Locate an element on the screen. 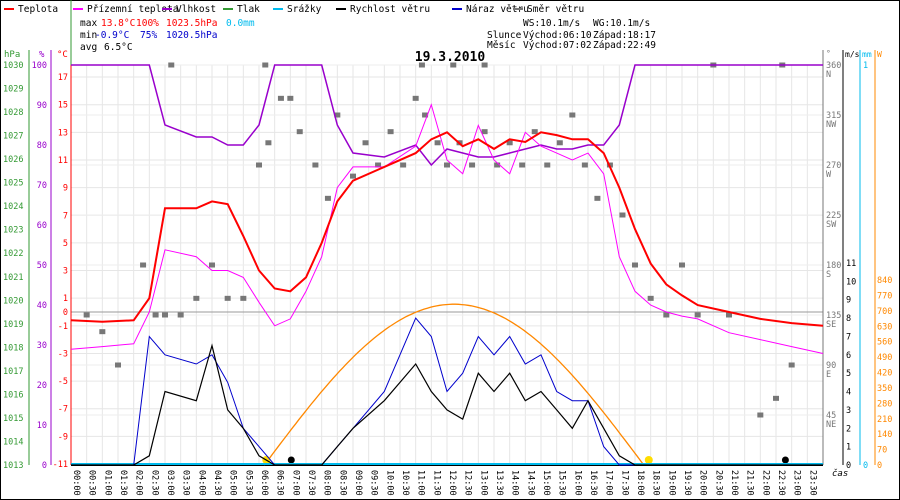 The width and height of the screenshot is (900, 500). press-unit: hPa is located at coordinates (12, 55).